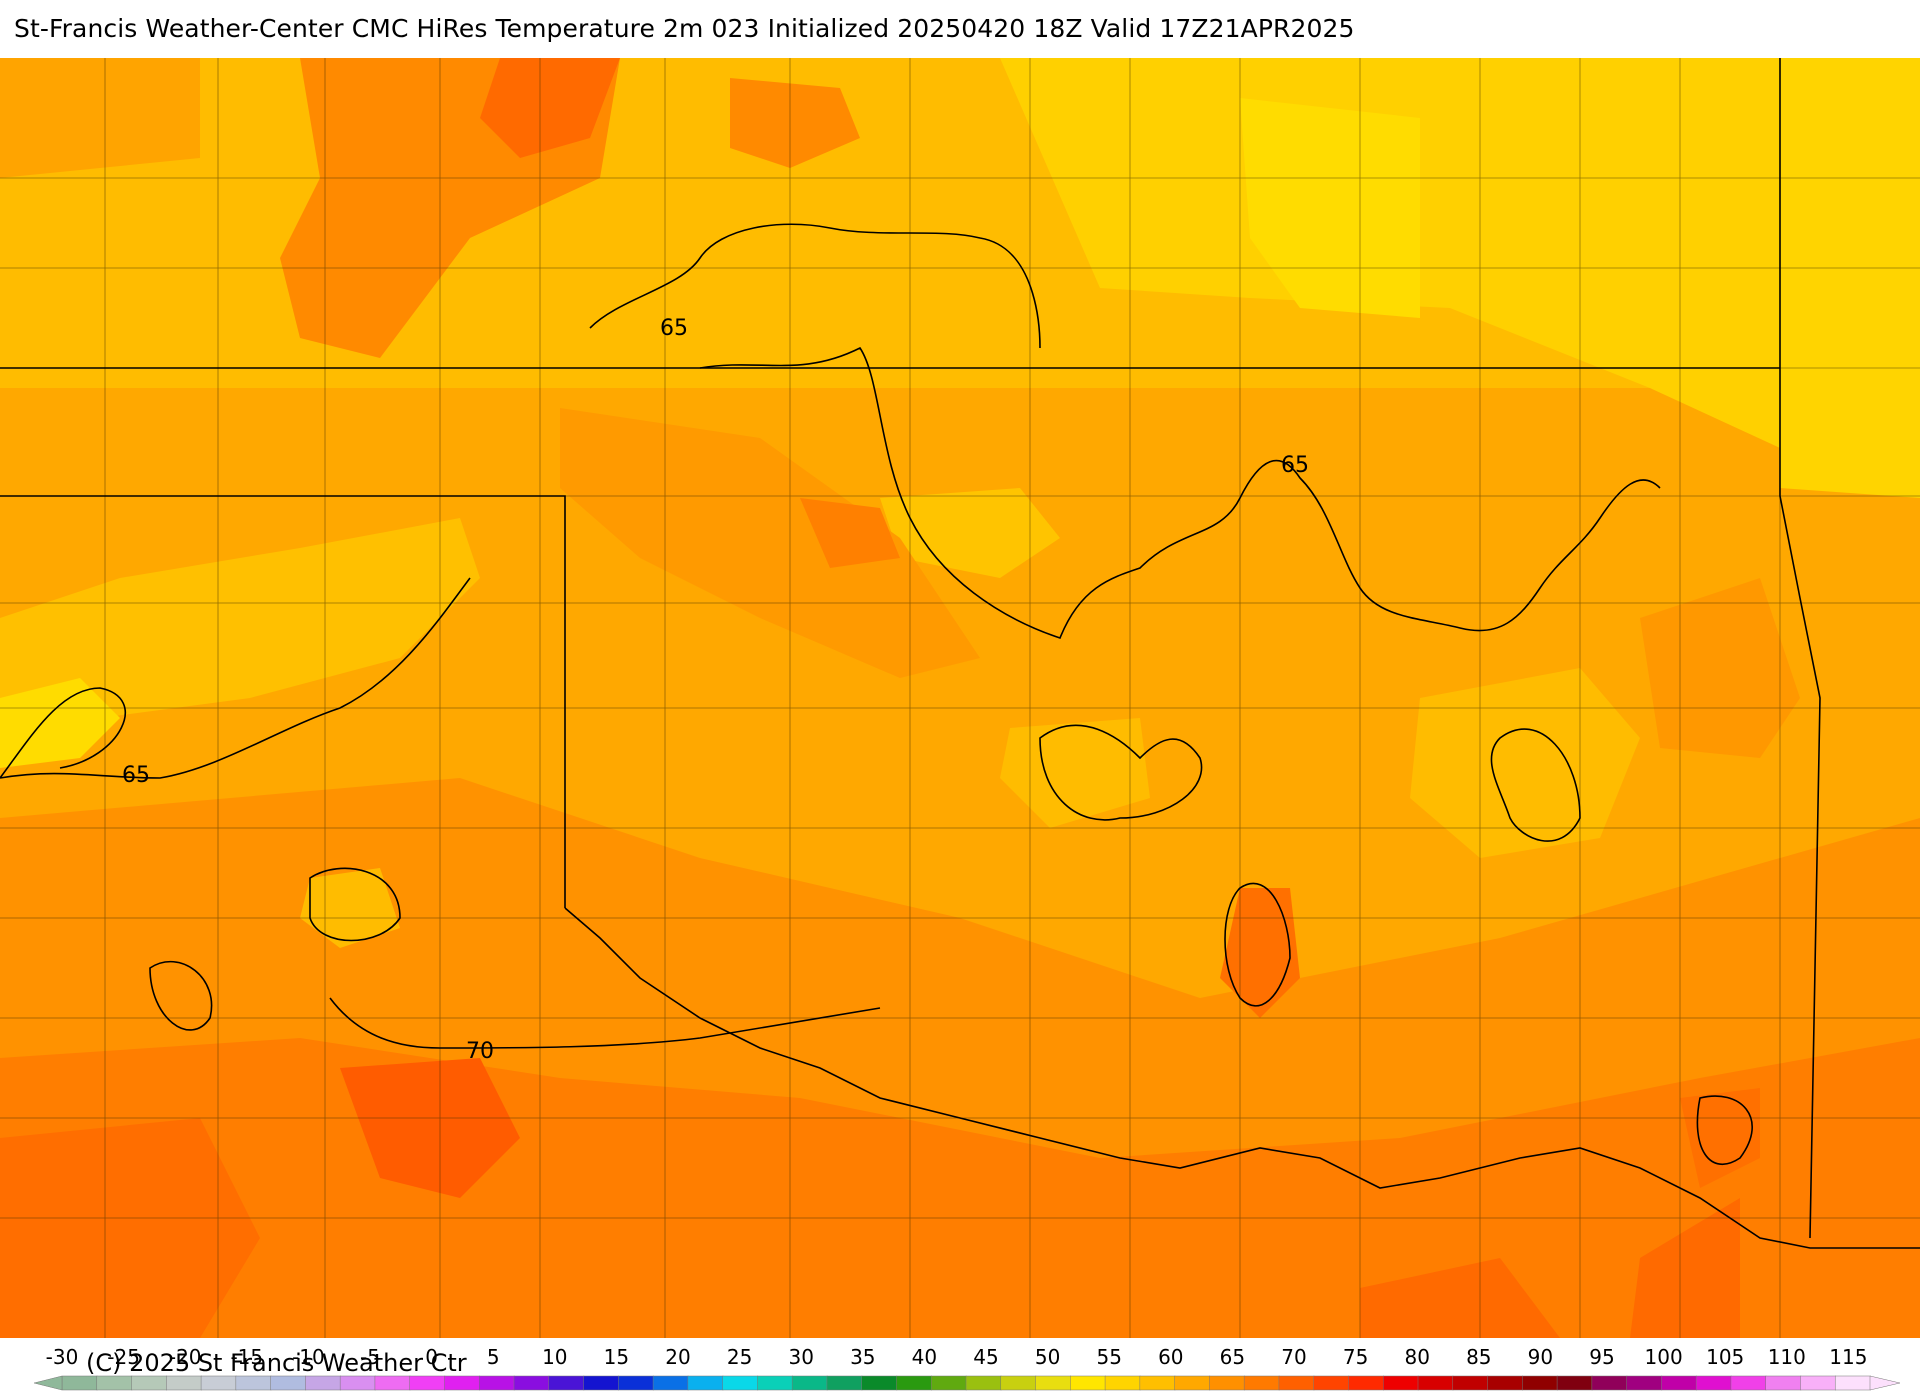  Describe the element at coordinates (550, 108) in the screenshot. I see `temp-zone-kansas-hot` at that location.